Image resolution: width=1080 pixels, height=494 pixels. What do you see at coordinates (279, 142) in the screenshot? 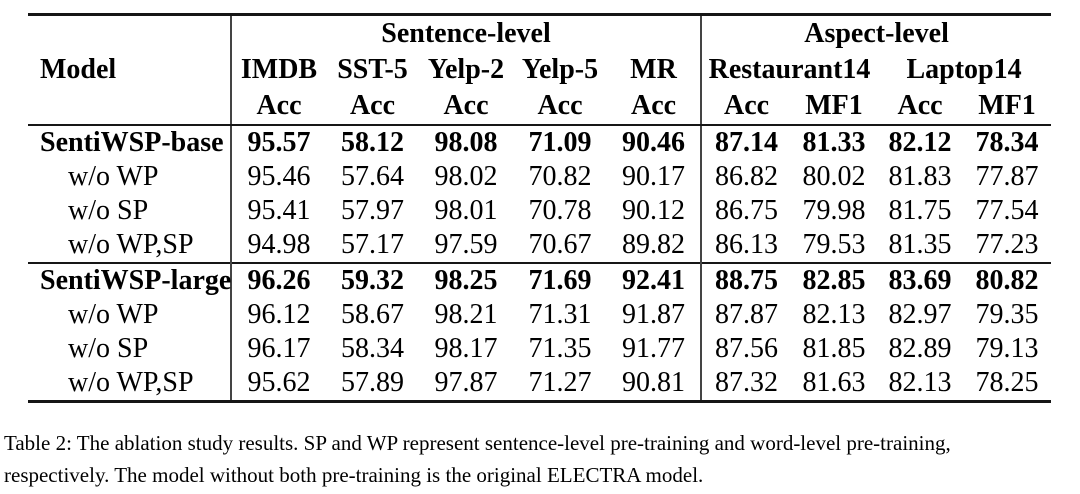
I see `value-cell: 95.57` at bounding box center [279, 142].